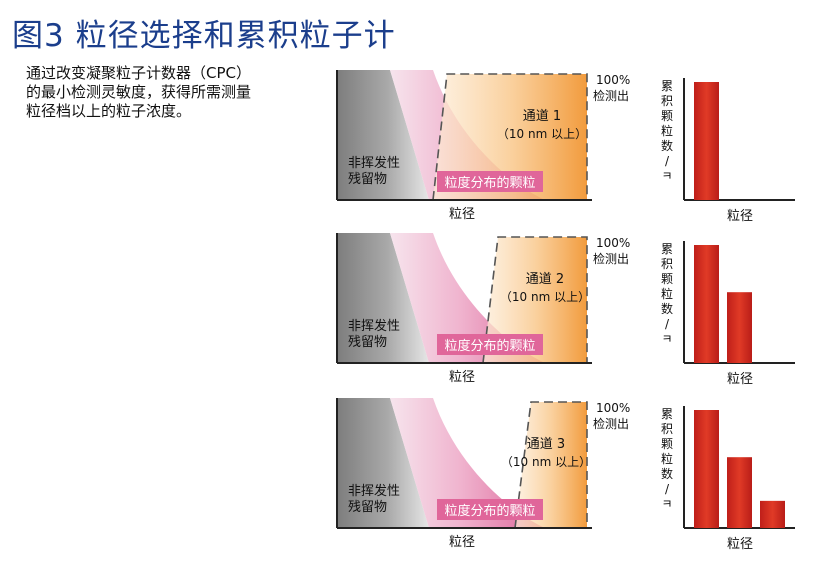 The image size is (820, 564). I want to click on channel-label: 通道 1, so click(542, 116).